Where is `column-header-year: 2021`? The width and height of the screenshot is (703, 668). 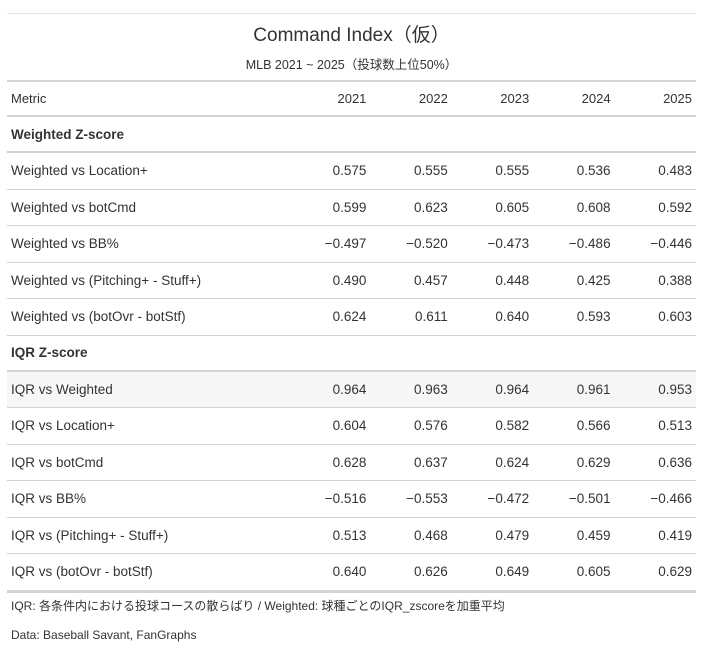 column-header-year: 2021 is located at coordinates (330, 99).